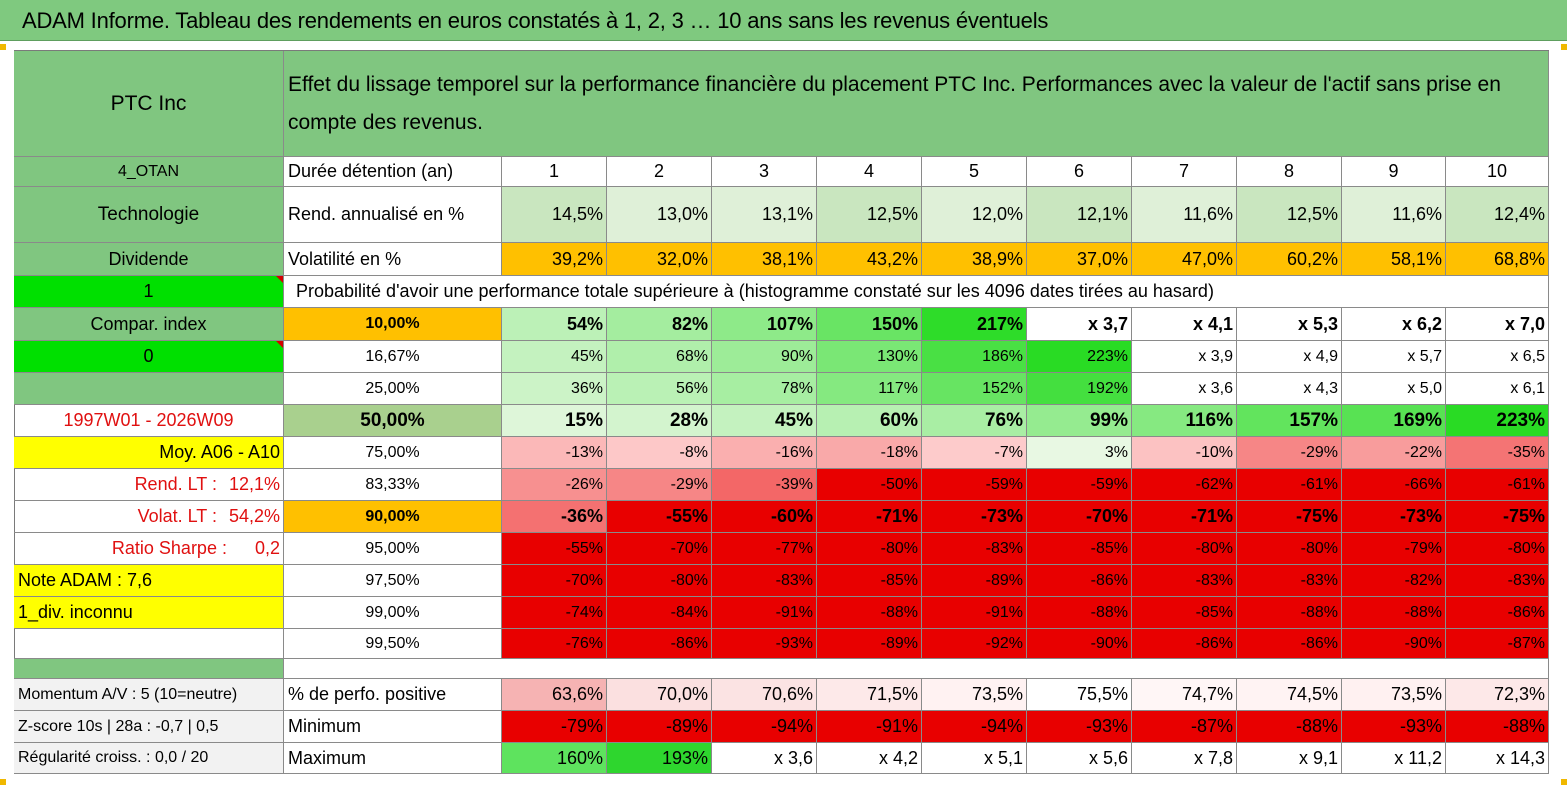 This screenshot has width=1567, height=785. What do you see at coordinates (393, 215) in the screenshot?
I see `rend-label: Rend. annualisé en %` at bounding box center [393, 215].